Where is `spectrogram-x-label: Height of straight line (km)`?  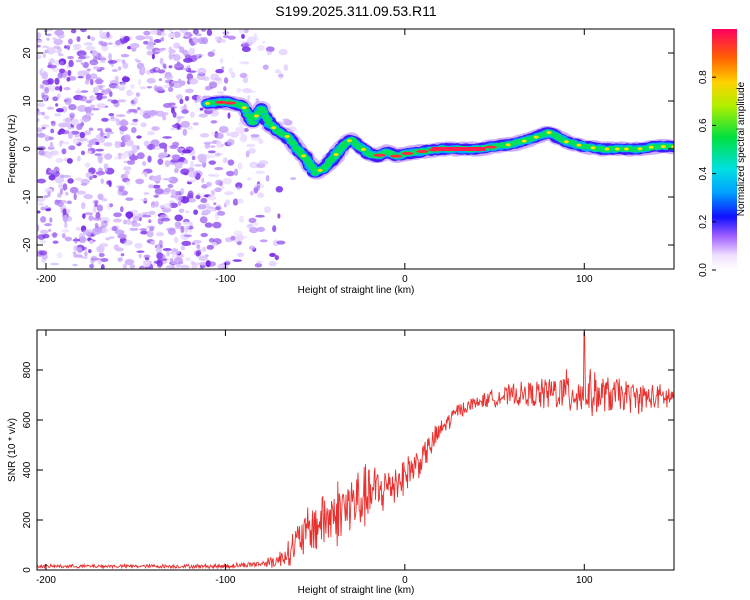
spectrogram-x-label: Height of straight line (km) is located at coordinates (356, 290).